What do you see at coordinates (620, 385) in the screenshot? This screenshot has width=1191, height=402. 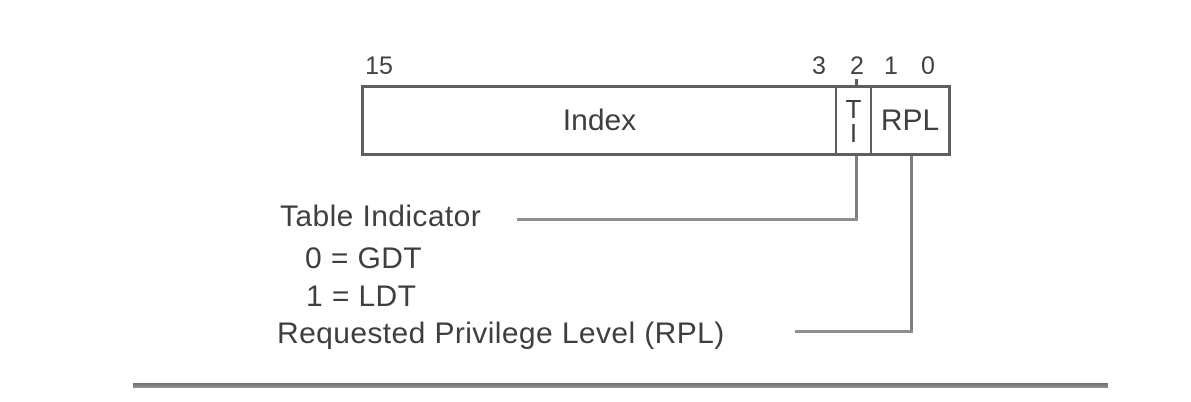 I see `bottom-divider-rule` at bounding box center [620, 385].